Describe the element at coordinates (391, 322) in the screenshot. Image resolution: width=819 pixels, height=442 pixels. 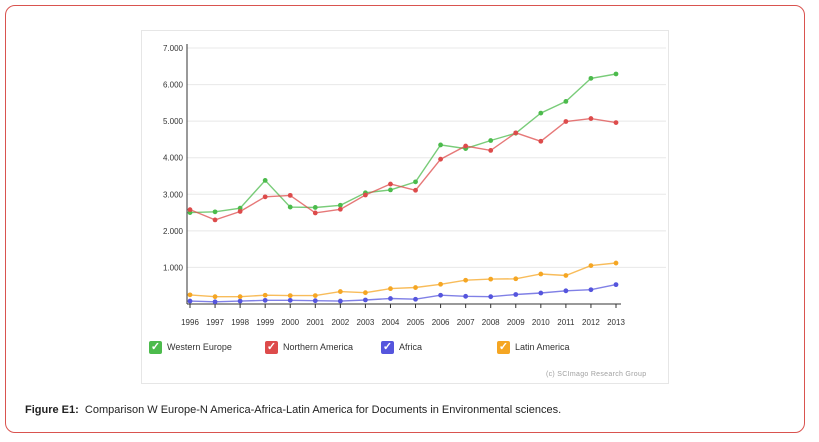
I see `x-tick-label: 2004` at that location.